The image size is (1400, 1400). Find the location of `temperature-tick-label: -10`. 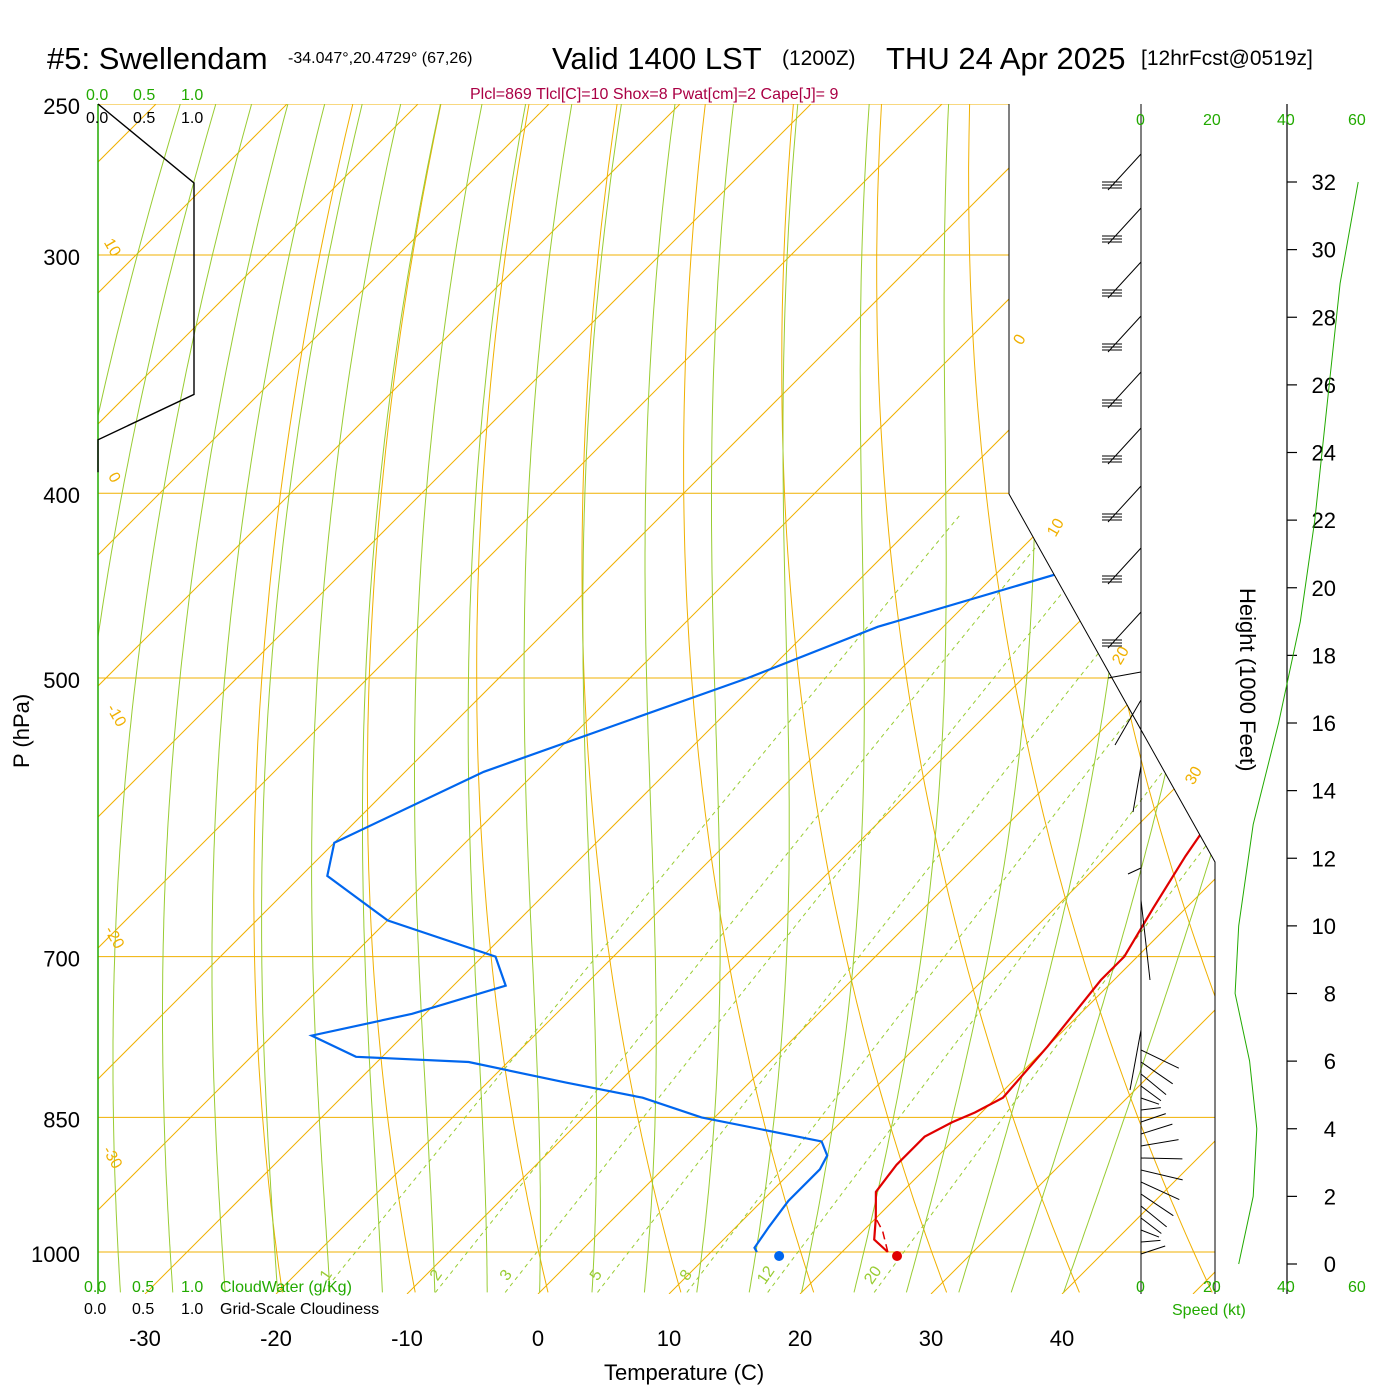

temperature-tick-label: -10 is located at coordinates (407, 1338).